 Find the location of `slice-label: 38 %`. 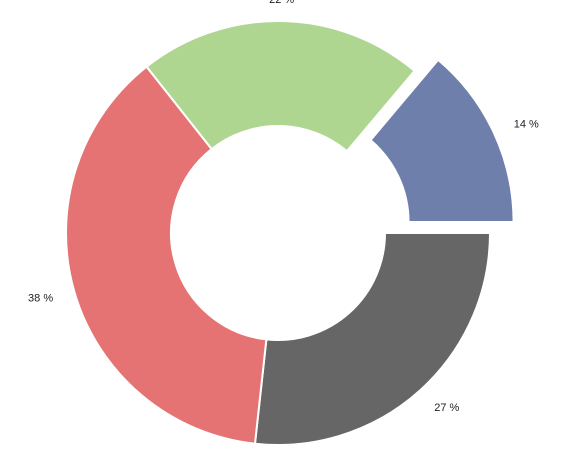

slice-label: 38 % is located at coordinates (40, 299).